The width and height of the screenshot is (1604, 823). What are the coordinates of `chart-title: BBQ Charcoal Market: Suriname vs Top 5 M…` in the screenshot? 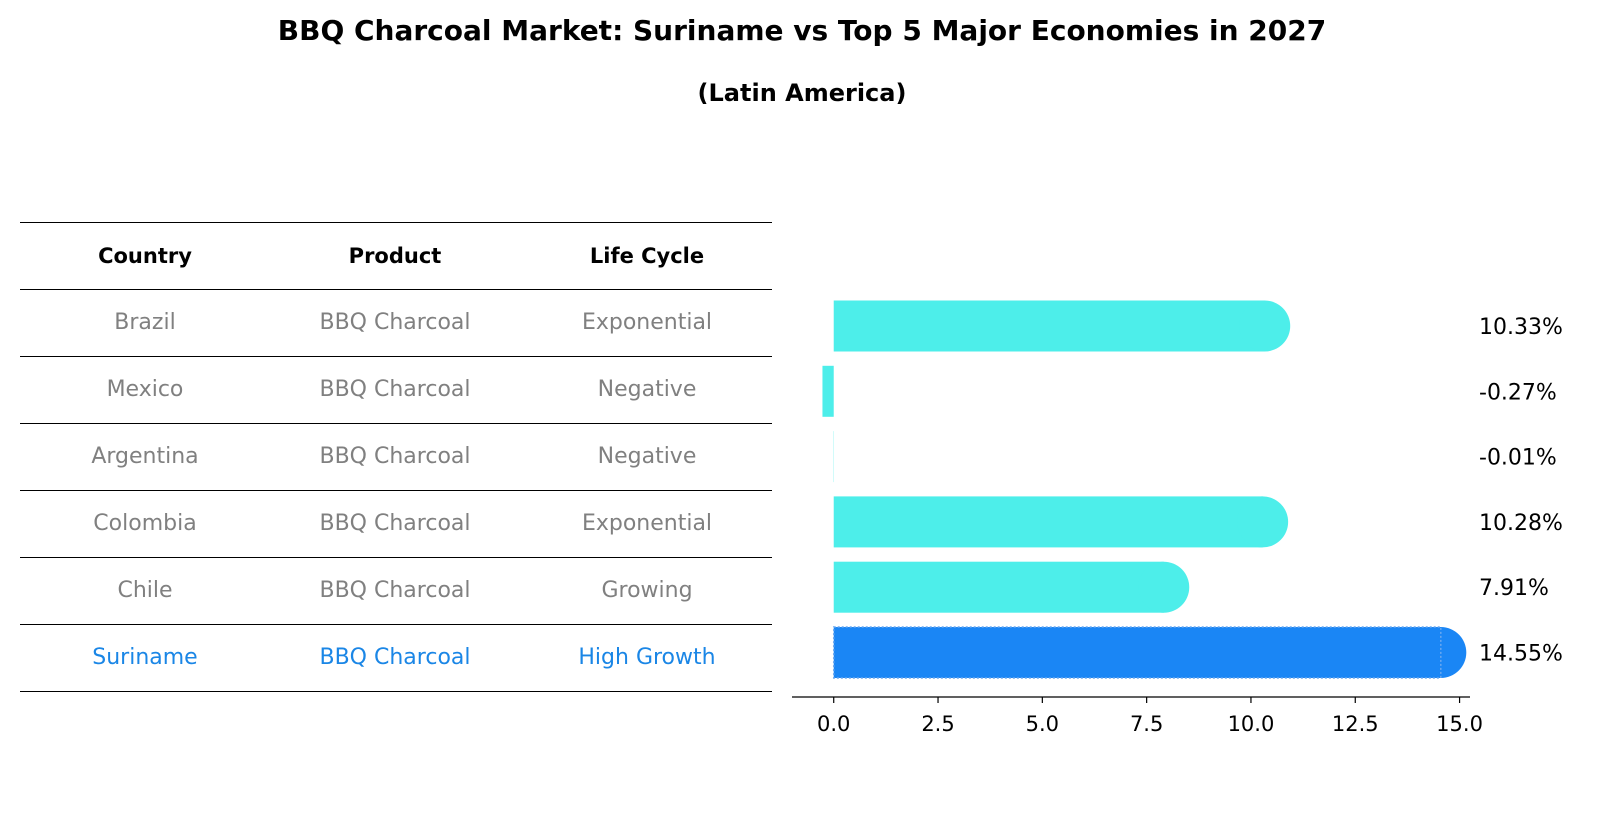 It's located at (802, 30).